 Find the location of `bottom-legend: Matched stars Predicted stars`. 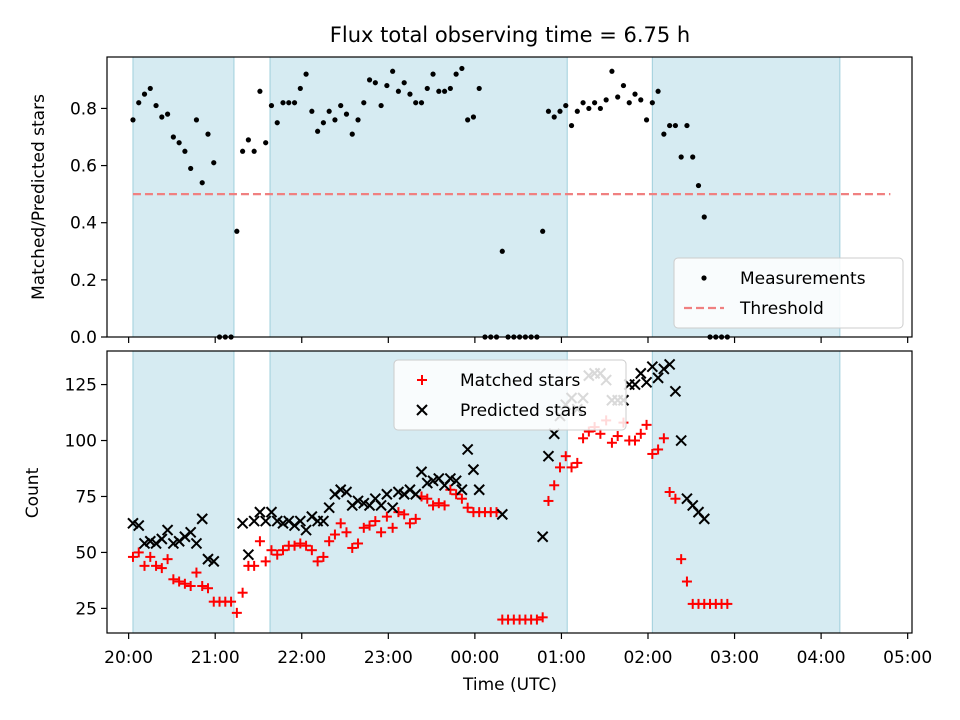

bottom-legend: Matched stars Predicted stars is located at coordinates (510, 395).